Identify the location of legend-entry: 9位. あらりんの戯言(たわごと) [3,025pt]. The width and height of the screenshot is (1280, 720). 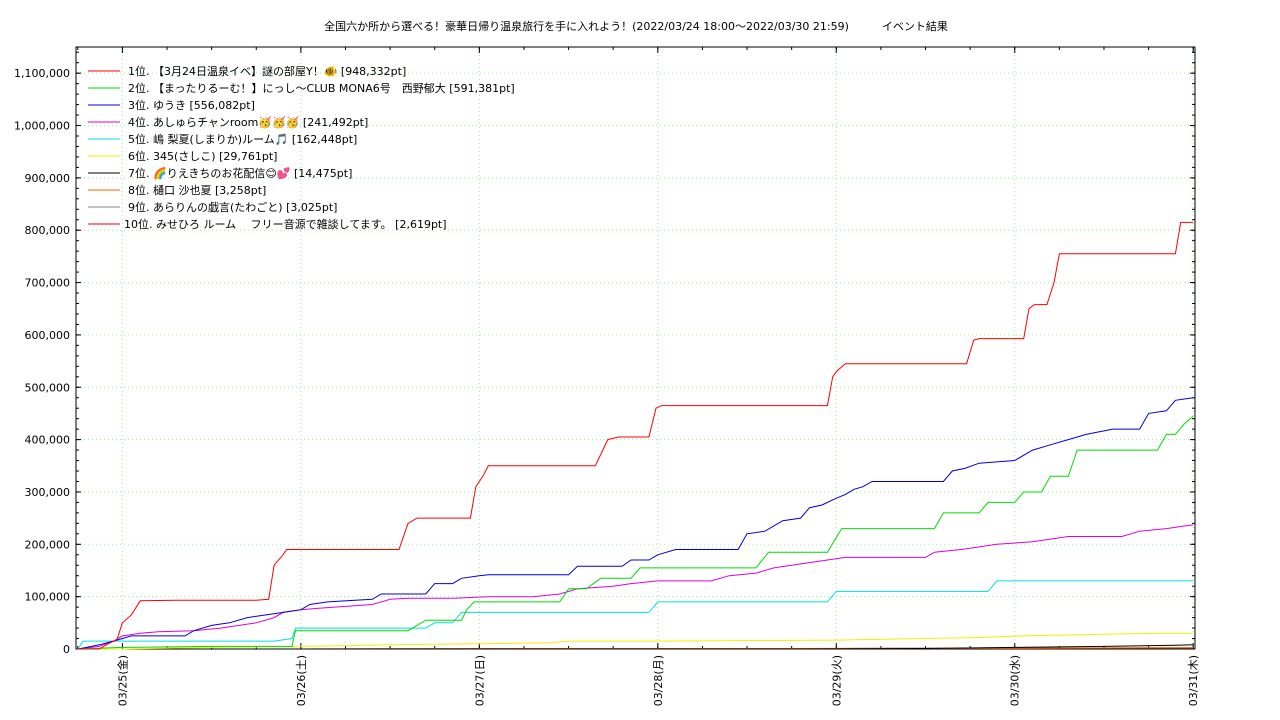
(232, 207).